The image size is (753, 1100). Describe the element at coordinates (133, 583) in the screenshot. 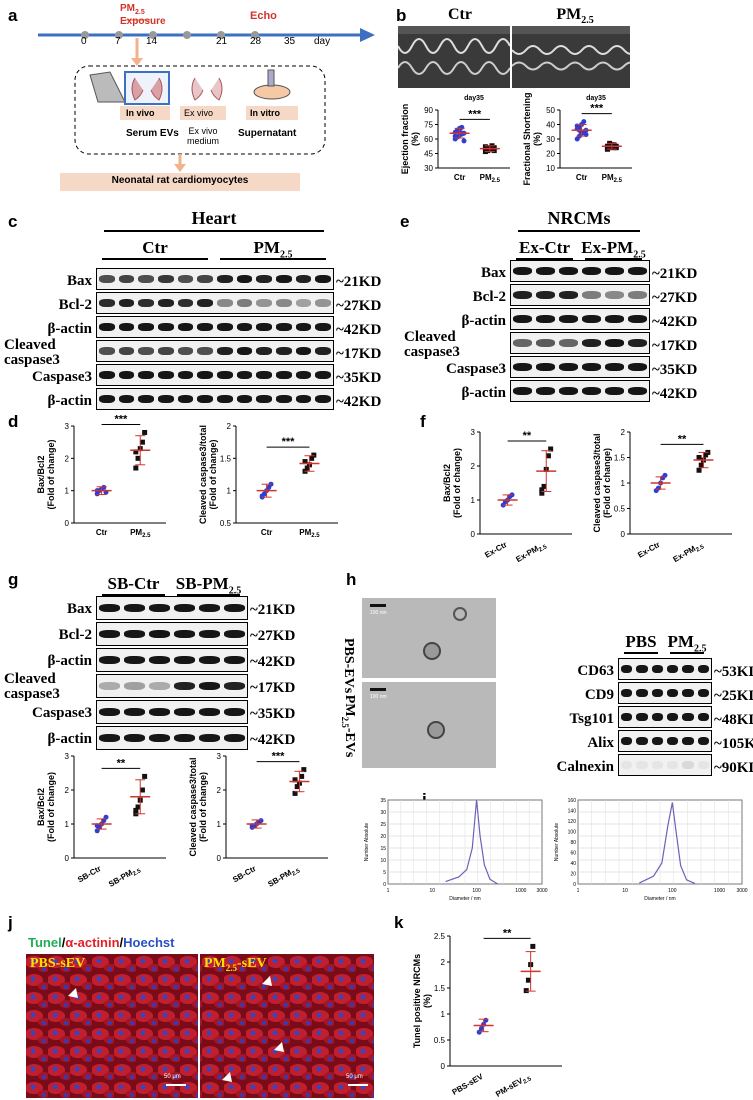

I see `group-label-ctr: SB-Ctr` at that location.